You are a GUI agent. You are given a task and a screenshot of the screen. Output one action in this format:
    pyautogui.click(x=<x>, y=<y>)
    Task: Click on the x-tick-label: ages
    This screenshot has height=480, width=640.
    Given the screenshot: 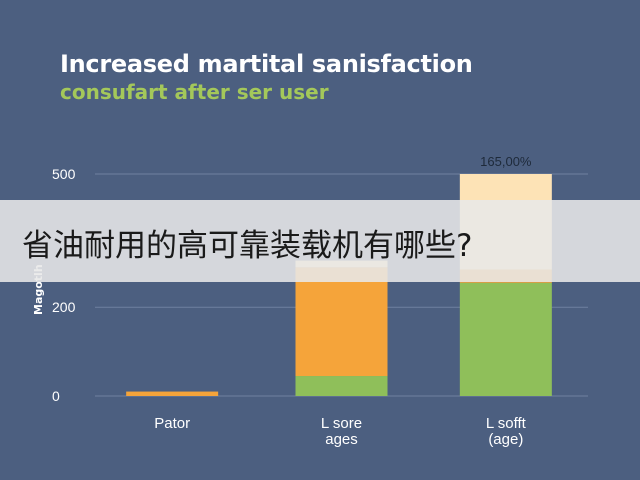 What is the action you would take?
    pyautogui.click(x=341, y=439)
    